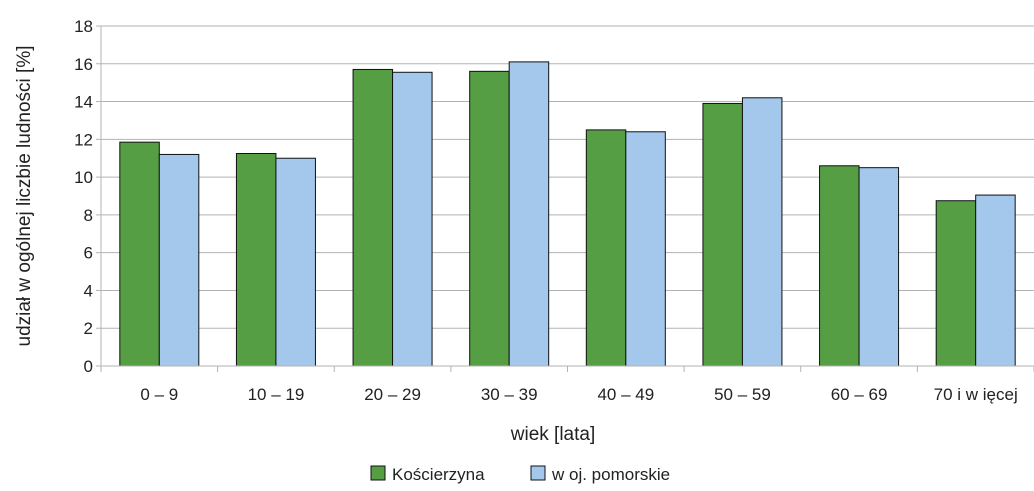  What do you see at coordinates (83, 64) in the screenshot?
I see `y-tick-label: 16` at bounding box center [83, 64].